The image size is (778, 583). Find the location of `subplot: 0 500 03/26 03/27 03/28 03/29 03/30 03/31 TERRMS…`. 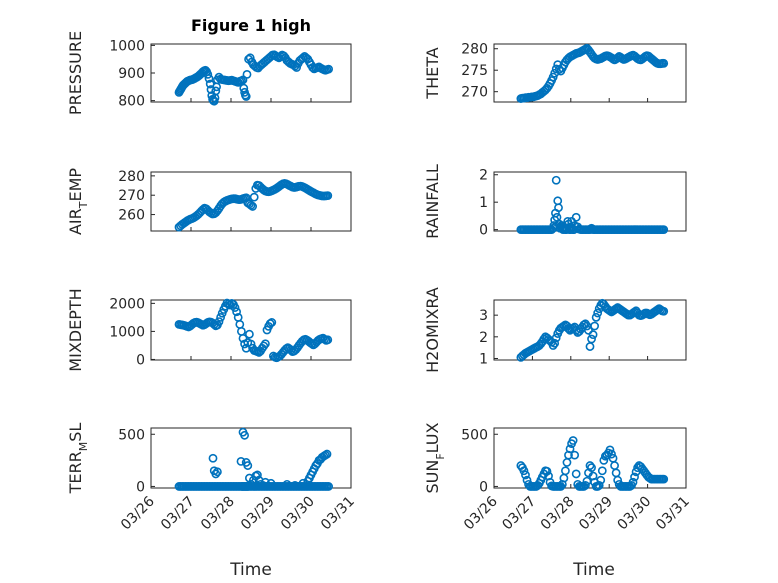

subplot: 0 500 03/26 03/27 03/28 03/29 03/30 03/31 TERRMS… is located at coordinates (212, 478).